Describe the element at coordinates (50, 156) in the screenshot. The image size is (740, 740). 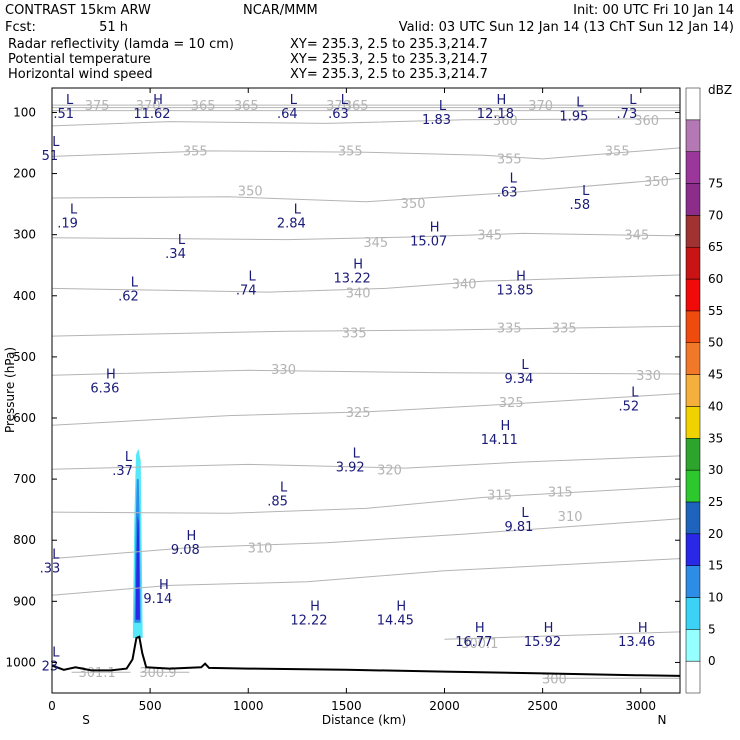
I see `extremum-value: 51` at that location.